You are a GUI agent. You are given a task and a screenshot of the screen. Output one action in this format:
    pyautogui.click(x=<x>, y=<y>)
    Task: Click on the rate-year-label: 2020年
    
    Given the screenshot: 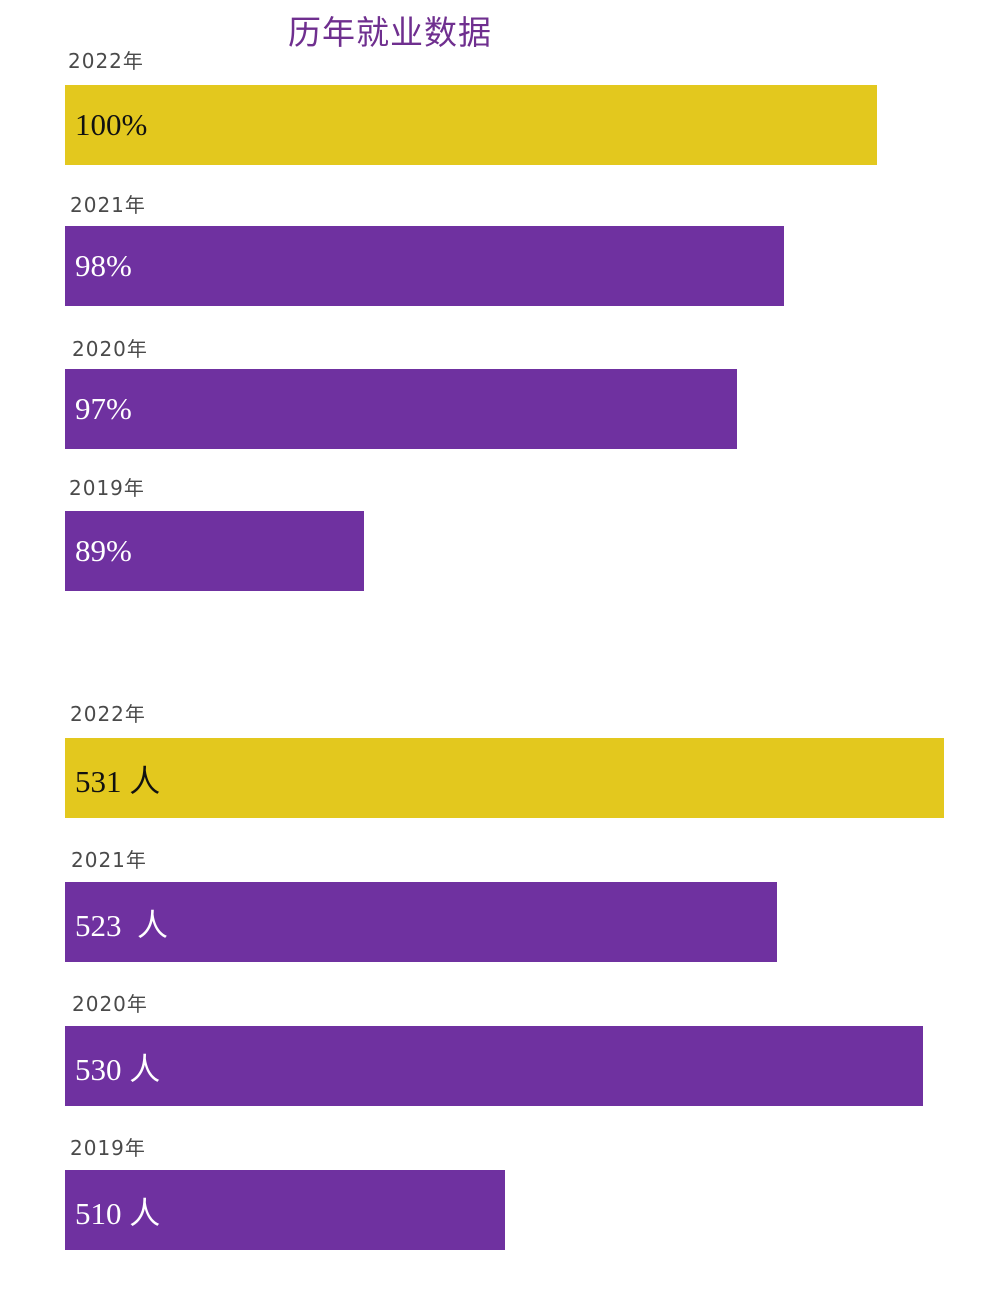 What is the action you would take?
    pyautogui.click(x=110, y=349)
    